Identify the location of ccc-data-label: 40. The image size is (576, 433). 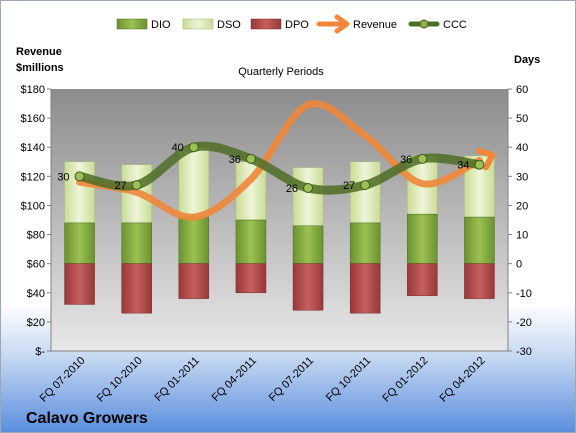
(178, 148).